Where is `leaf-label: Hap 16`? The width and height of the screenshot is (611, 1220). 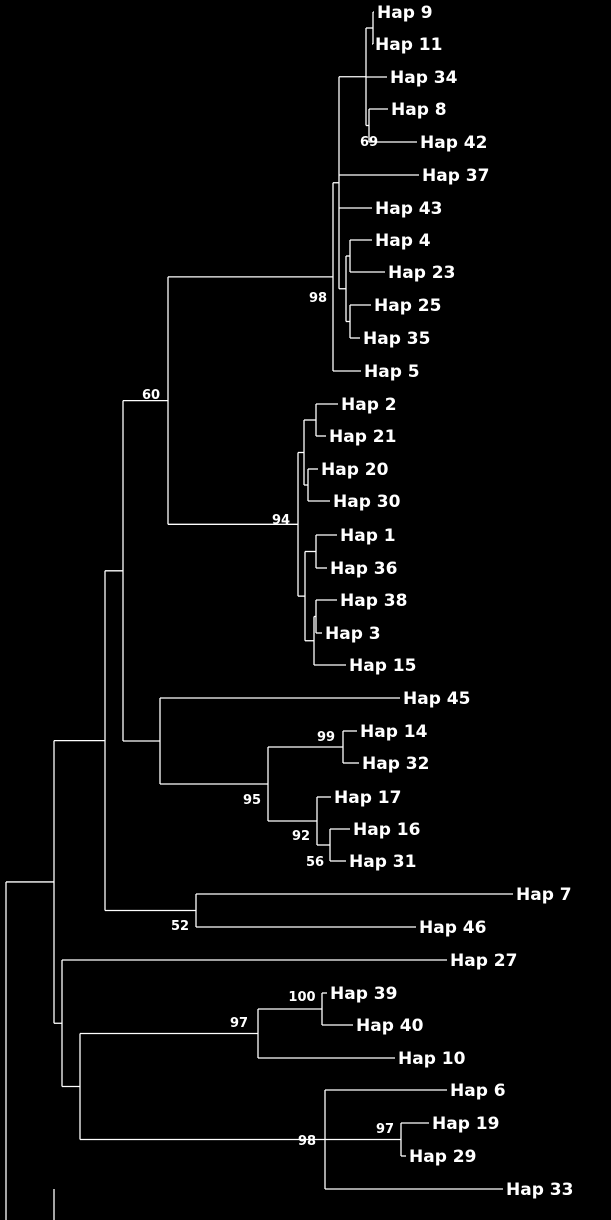 leaf-label: Hap 16 is located at coordinates (386, 830).